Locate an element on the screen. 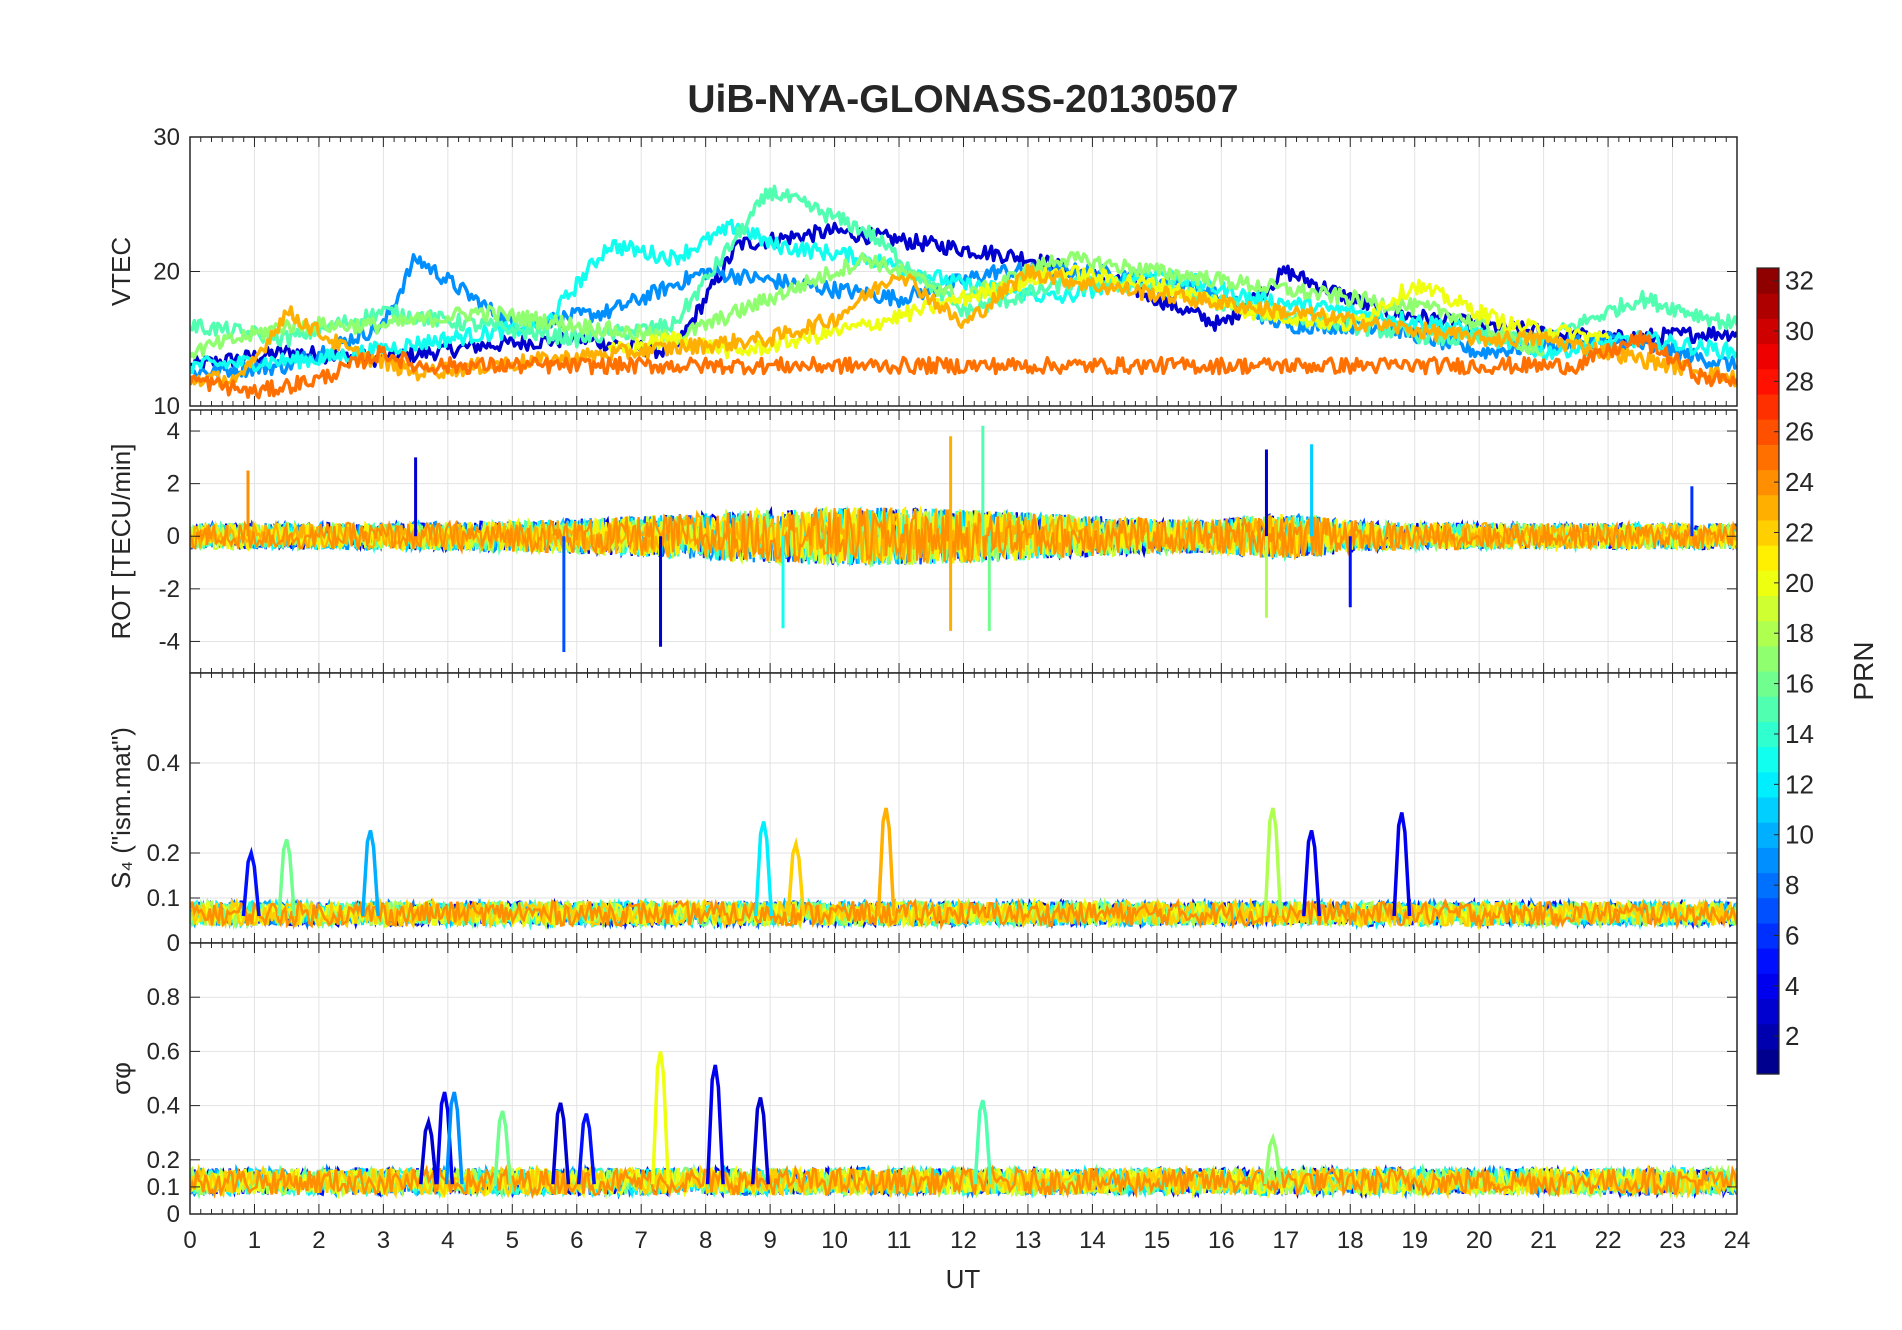 Image resolution: width=1902 pixels, height=1330 pixels. colorbar-tick-label: 2 is located at coordinates (1792, 1036).